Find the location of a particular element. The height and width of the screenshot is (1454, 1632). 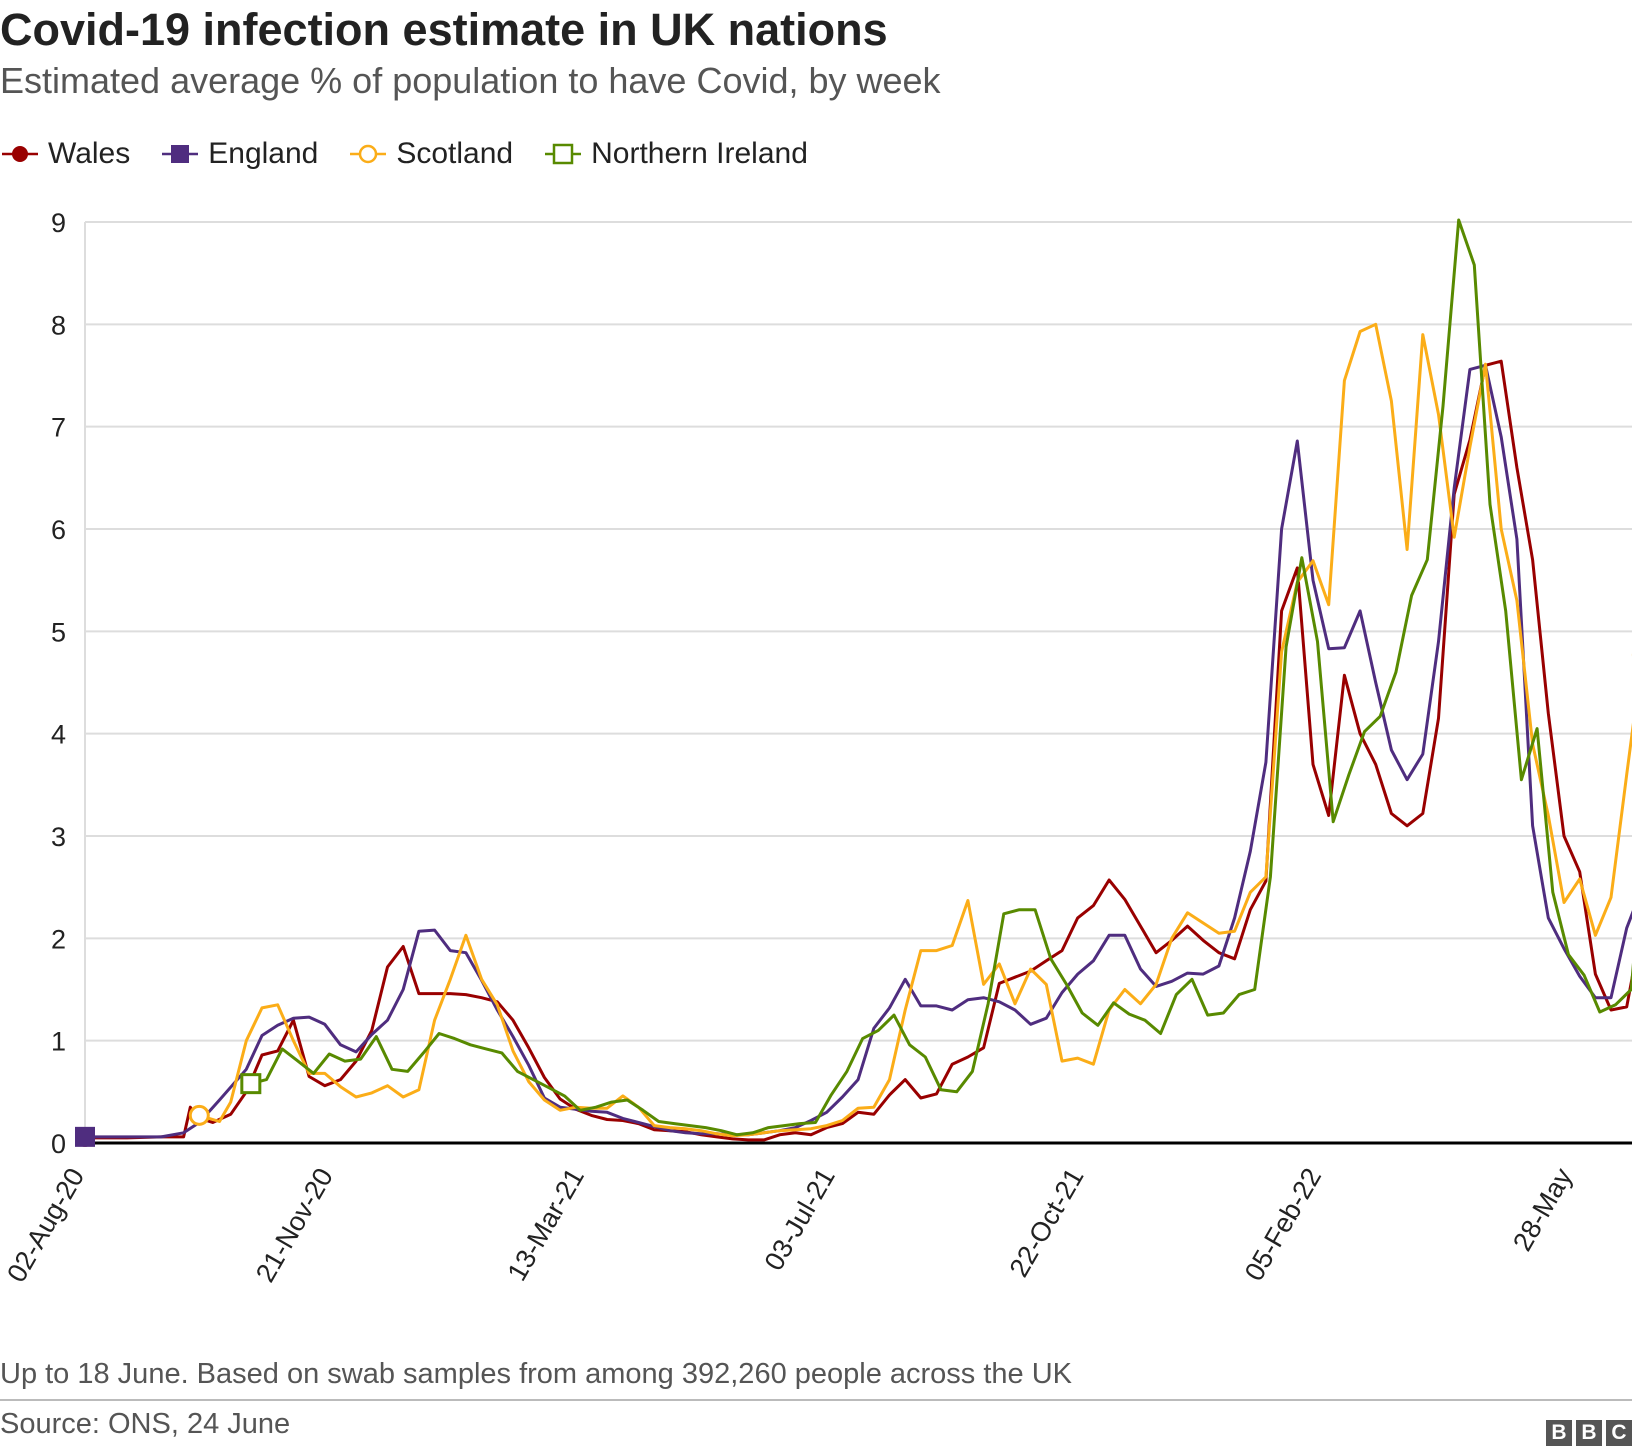

y-tick-label: 5 is located at coordinates (58, 632).